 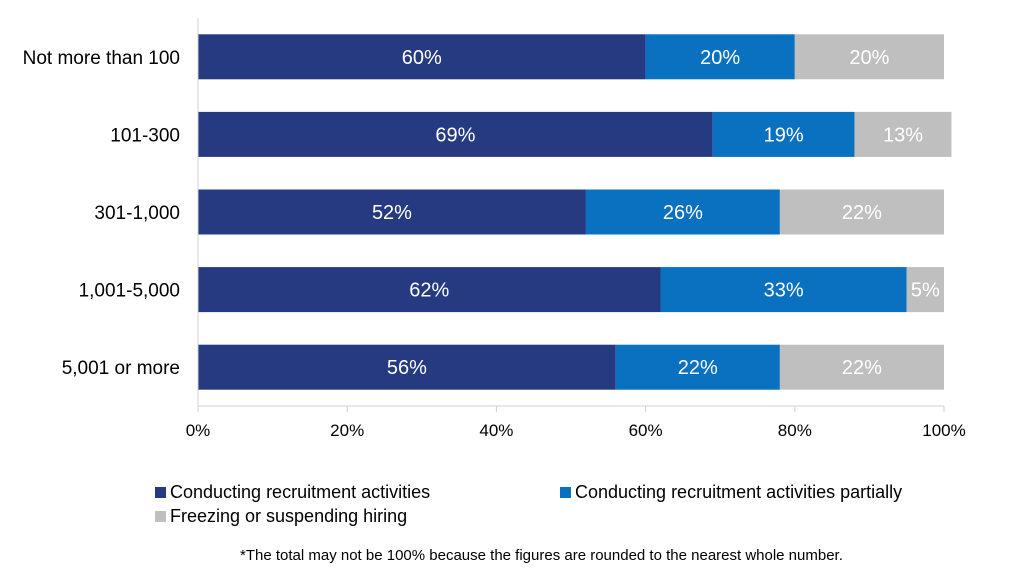 I want to click on category-label: Not more than 100, so click(x=101, y=58).